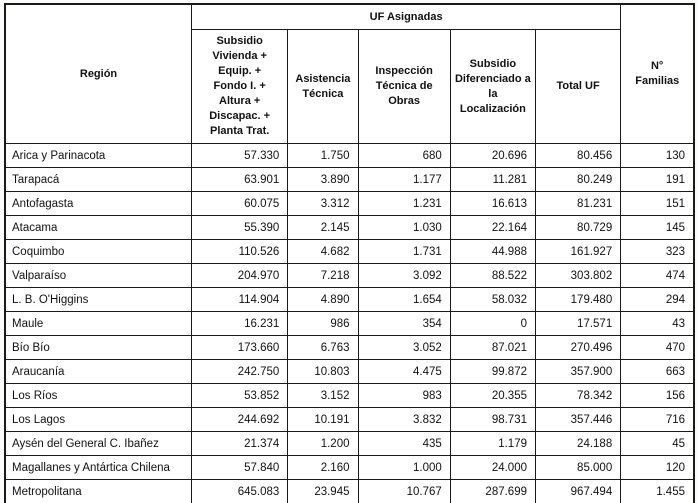 This screenshot has width=698, height=503. What do you see at coordinates (657, 395) in the screenshot?
I see `value-cell: 156` at bounding box center [657, 395].